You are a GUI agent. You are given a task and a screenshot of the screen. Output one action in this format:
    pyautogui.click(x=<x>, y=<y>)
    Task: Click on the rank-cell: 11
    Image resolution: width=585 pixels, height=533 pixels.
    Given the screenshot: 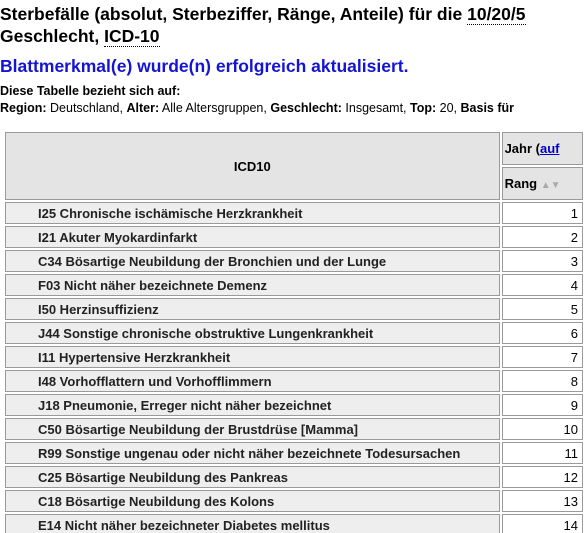 What is the action you would take?
    pyautogui.click(x=542, y=453)
    